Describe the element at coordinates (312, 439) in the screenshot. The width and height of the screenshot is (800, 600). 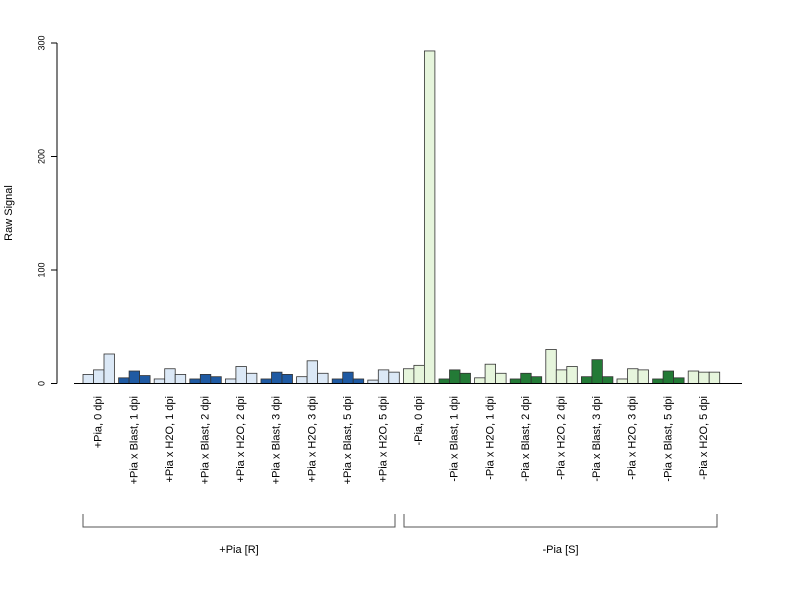
I see `x-tick-label: +Pia x H2O, 3 dpi` at that location.